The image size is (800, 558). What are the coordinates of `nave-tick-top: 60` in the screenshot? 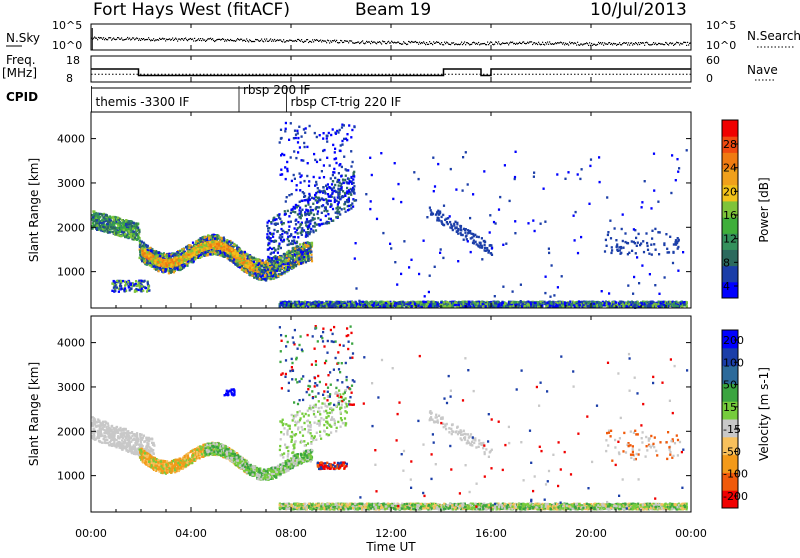 It's located at (713, 60).